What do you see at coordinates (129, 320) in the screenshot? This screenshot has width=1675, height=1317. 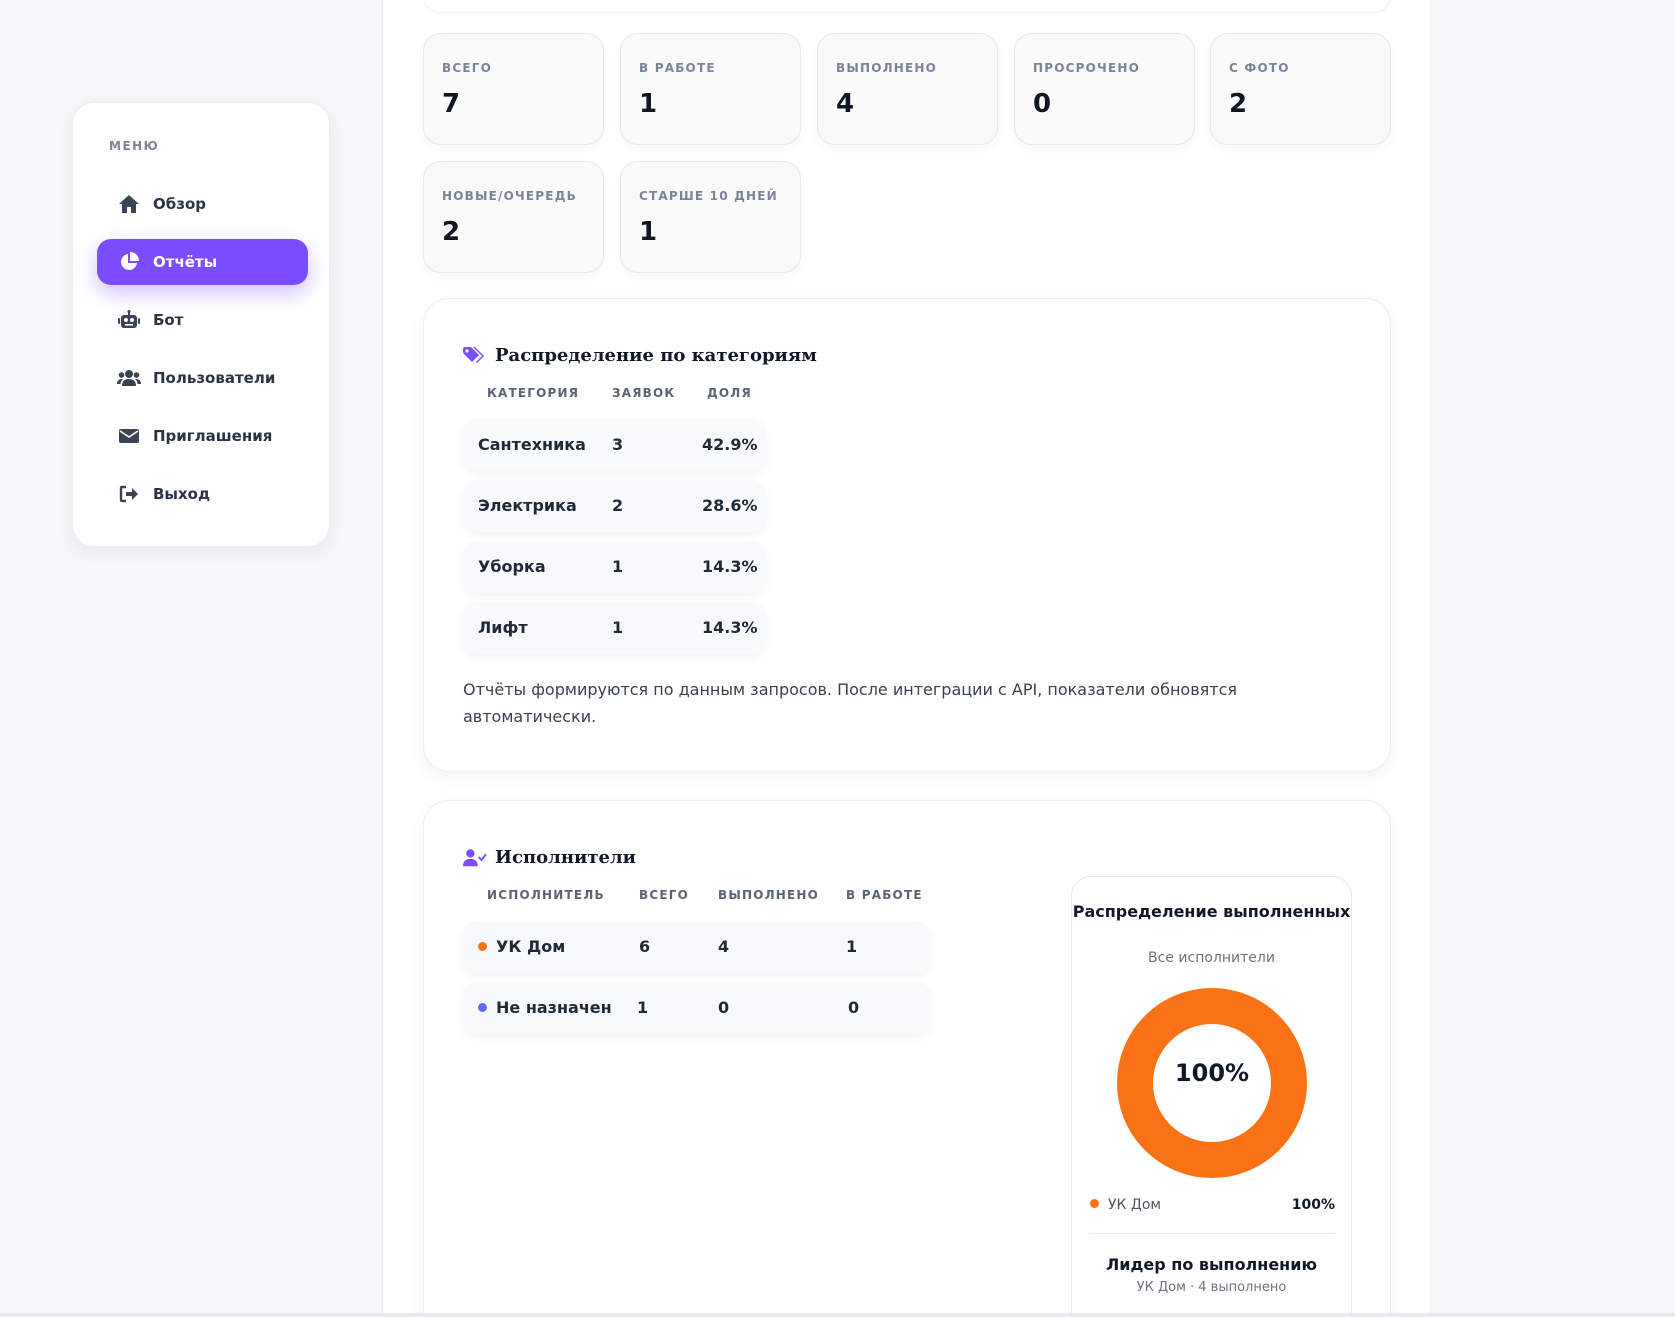 I see `robot-icon` at bounding box center [129, 320].